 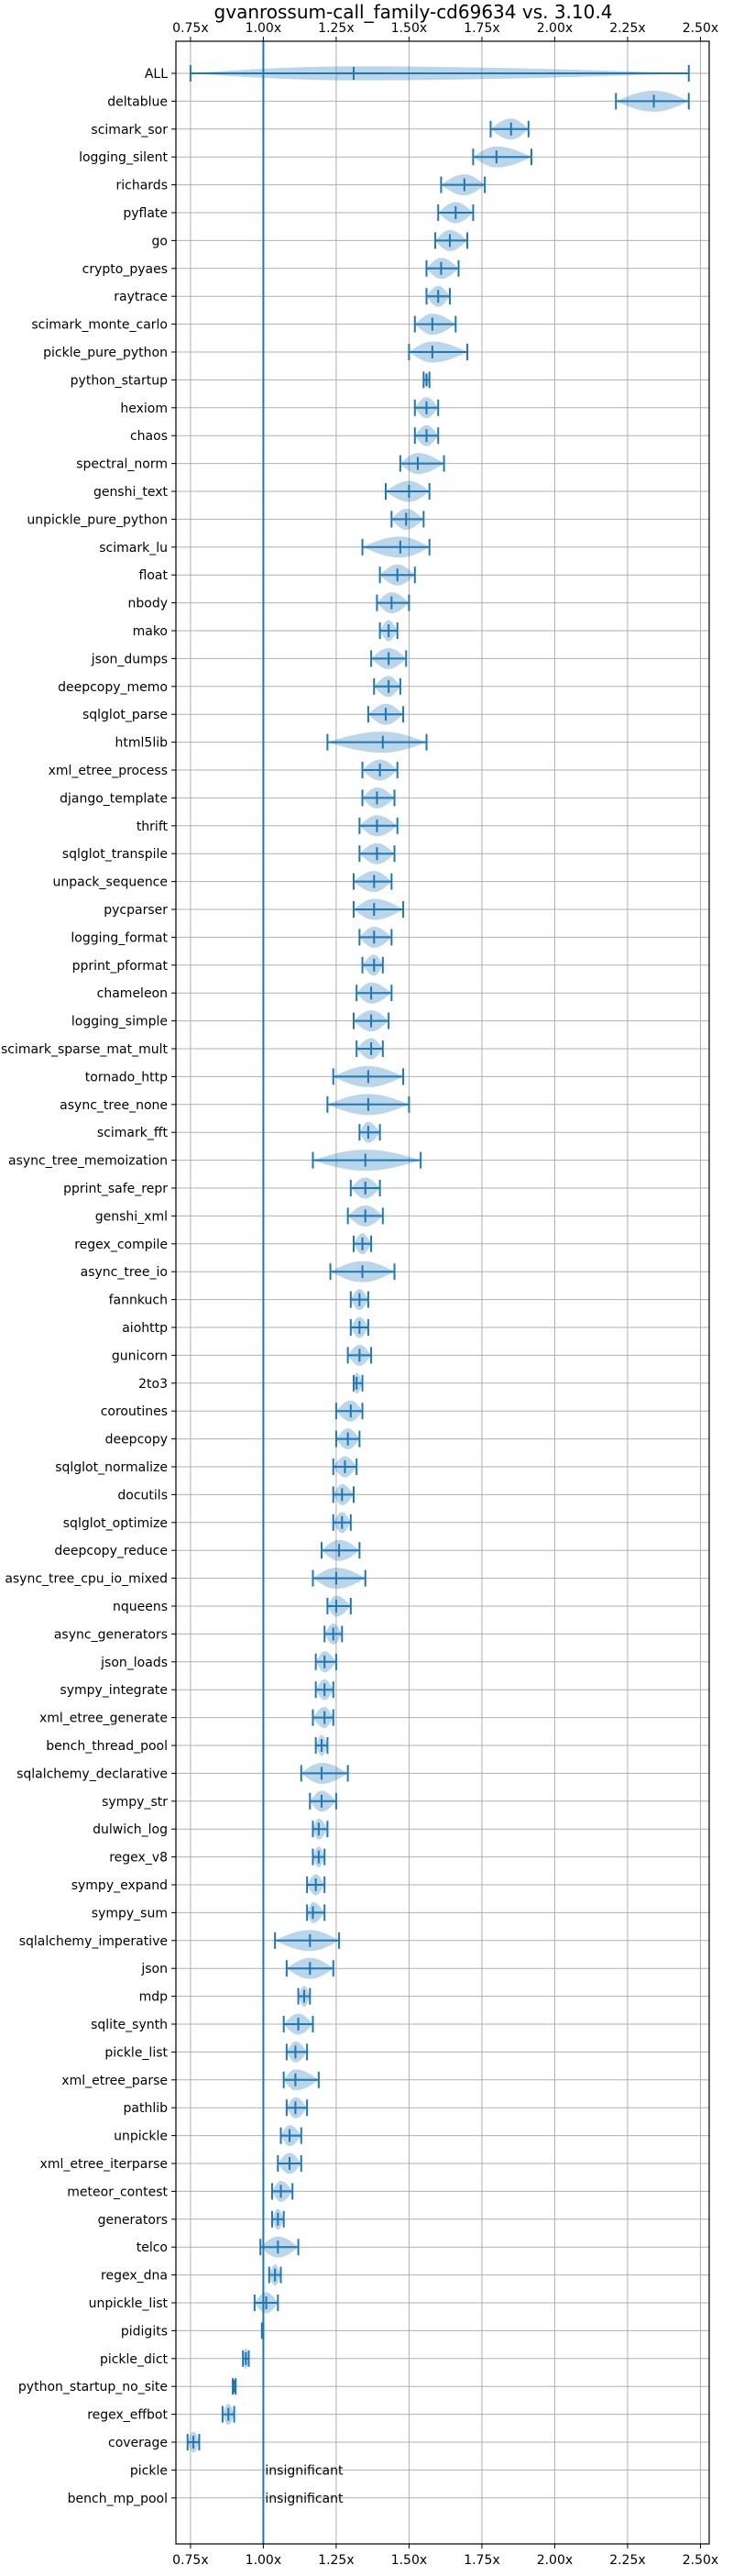 I want to click on category-label: nbody, so click(x=148, y=604).